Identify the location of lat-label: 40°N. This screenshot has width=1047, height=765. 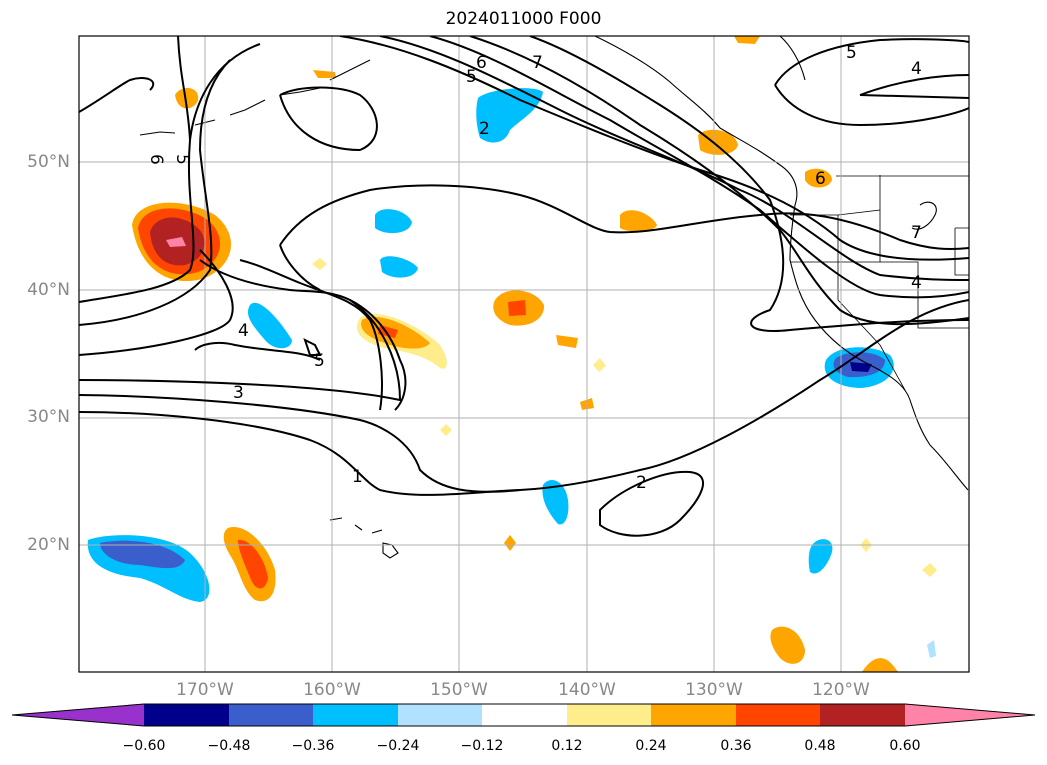
(48, 290).